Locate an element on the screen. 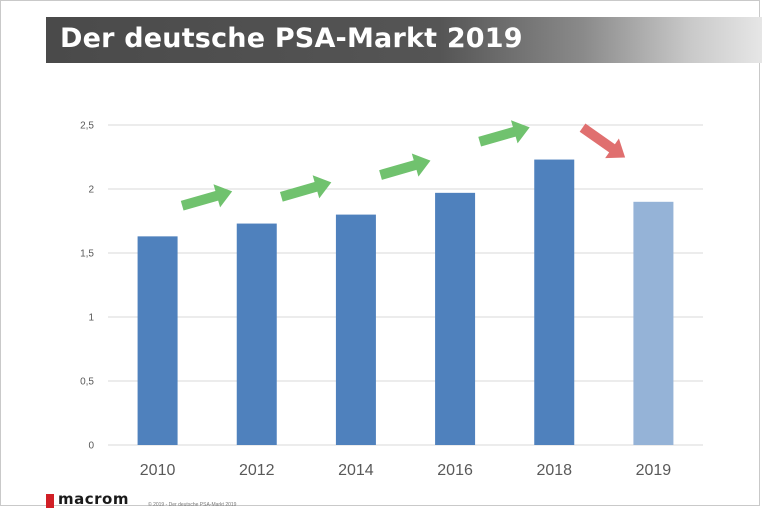  y-tick-label: 2,5 is located at coordinates (87, 126).